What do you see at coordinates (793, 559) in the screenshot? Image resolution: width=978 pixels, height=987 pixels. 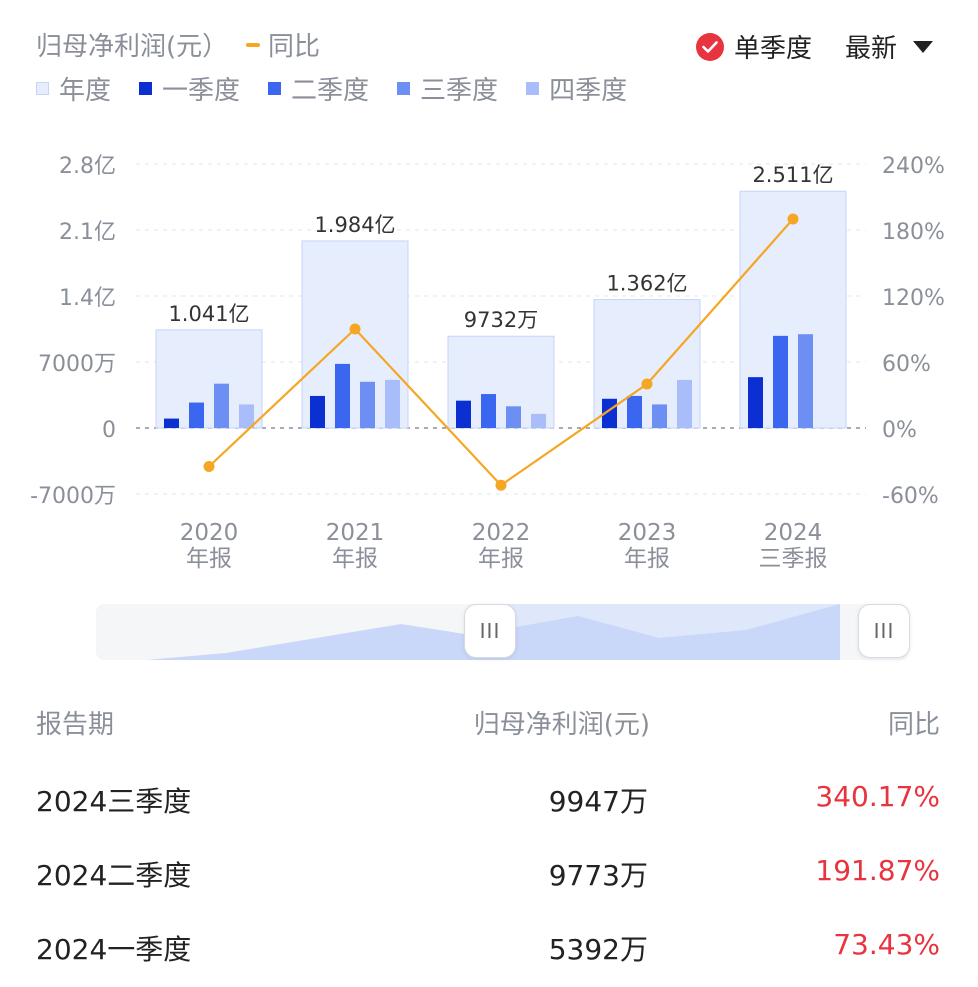 I see `x-tick-sublabel: 三季报` at bounding box center [793, 559].